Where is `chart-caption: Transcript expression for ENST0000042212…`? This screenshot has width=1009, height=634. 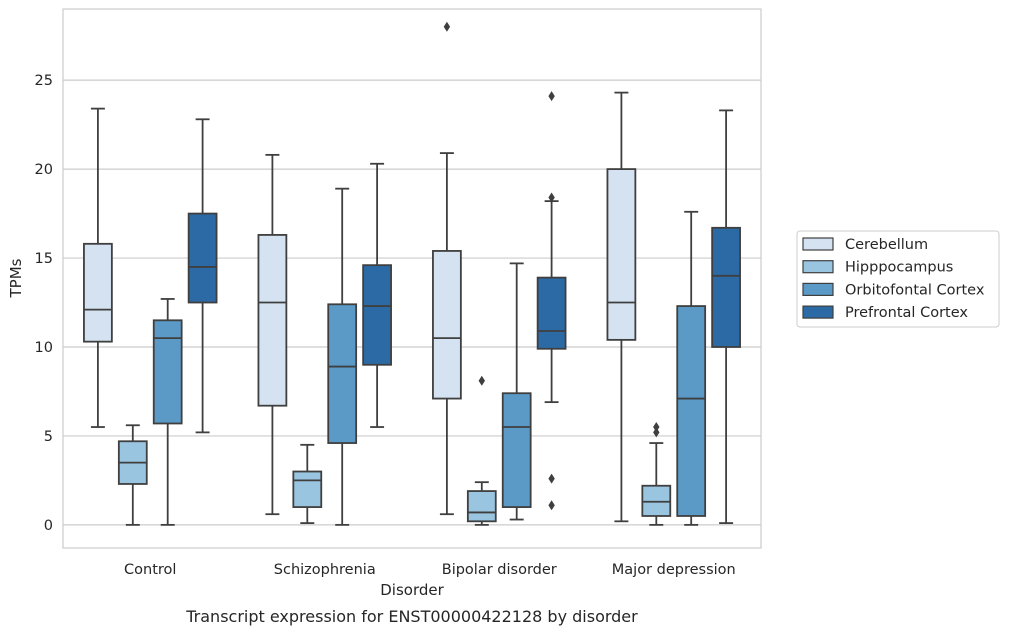
chart-caption: Transcript expression for ENST0000042212… is located at coordinates (411, 616).